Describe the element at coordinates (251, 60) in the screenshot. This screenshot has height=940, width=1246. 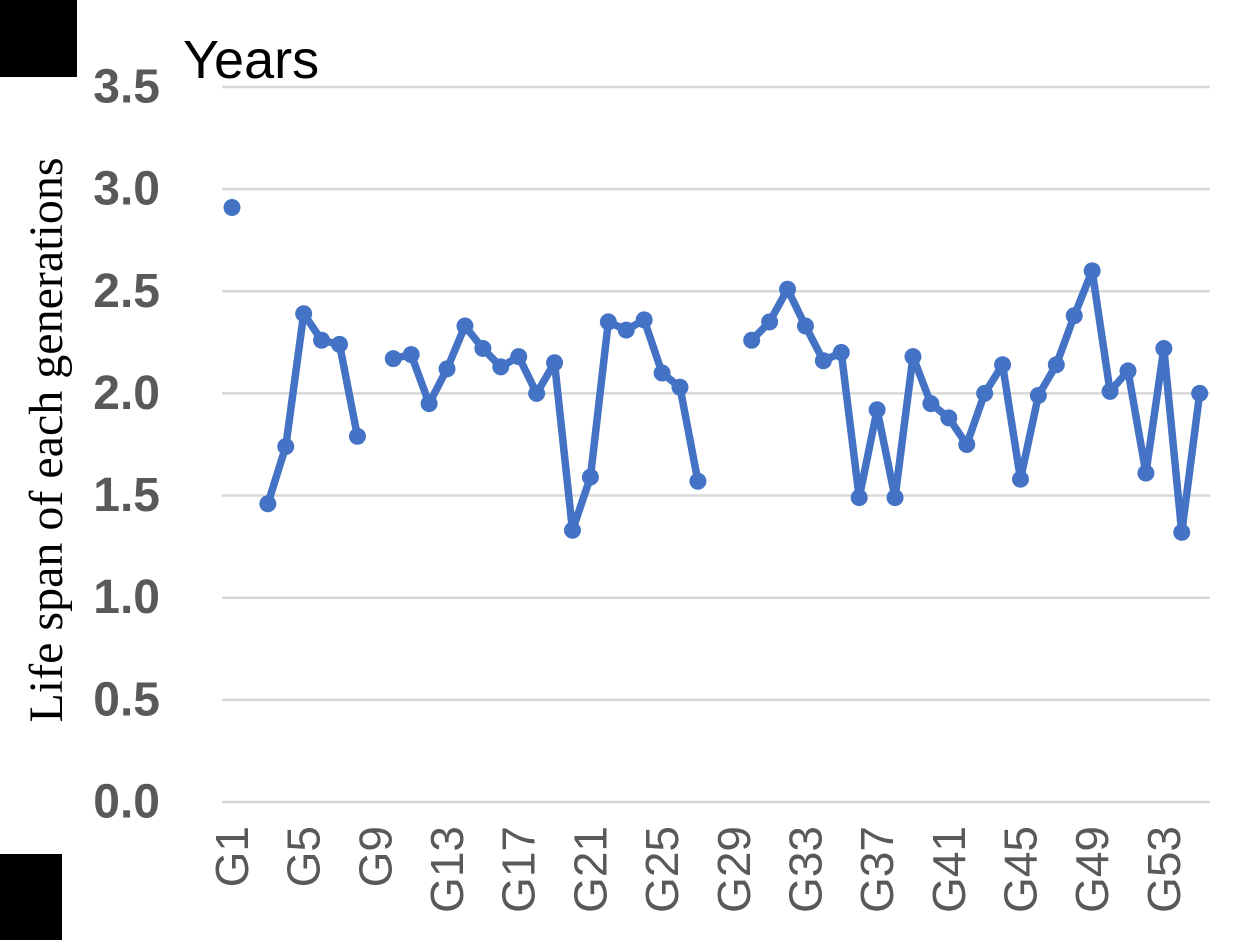
I see `chart-title: Years` at that location.